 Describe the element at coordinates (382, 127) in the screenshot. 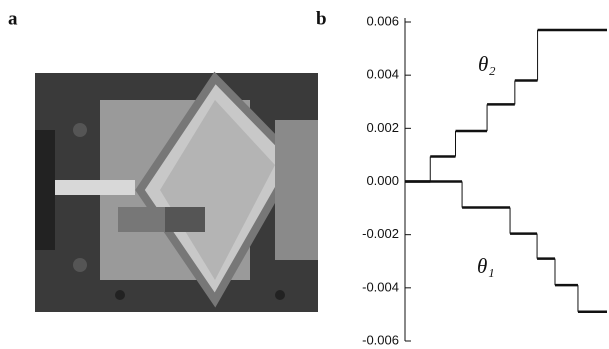

I see `y-tick-label: 0.002` at that location.